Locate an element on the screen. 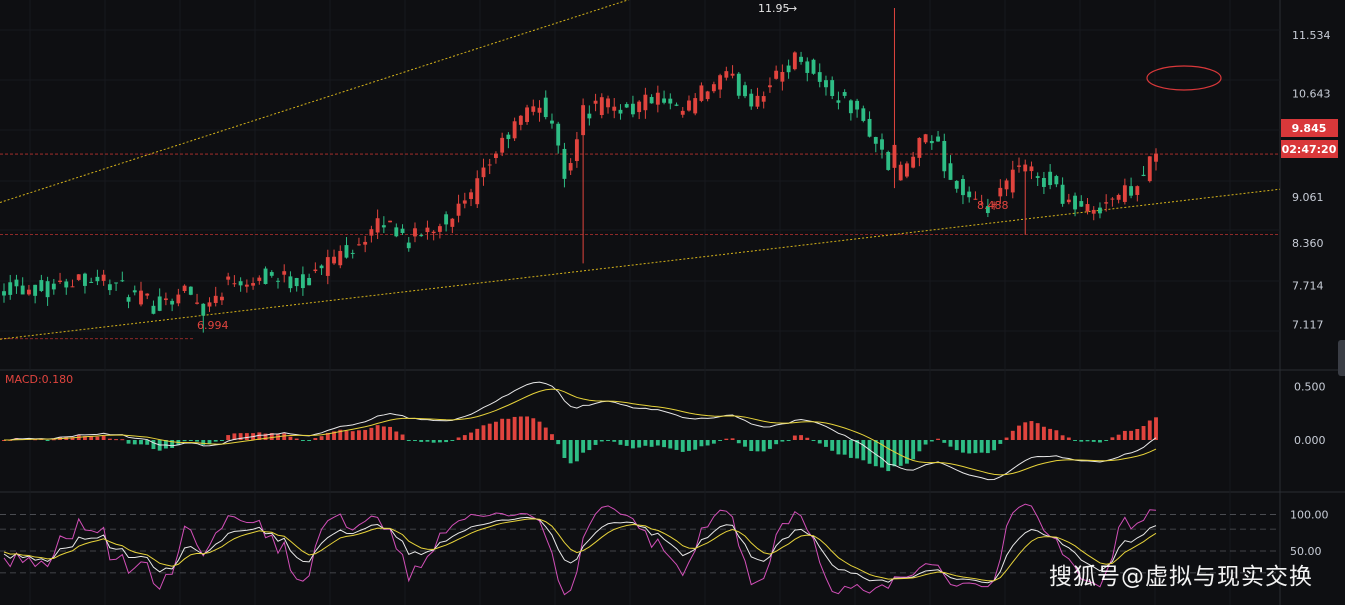 This screenshot has width=1345, height=605. price-axis-tick: 9.061 is located at coordinates (1308, 197).